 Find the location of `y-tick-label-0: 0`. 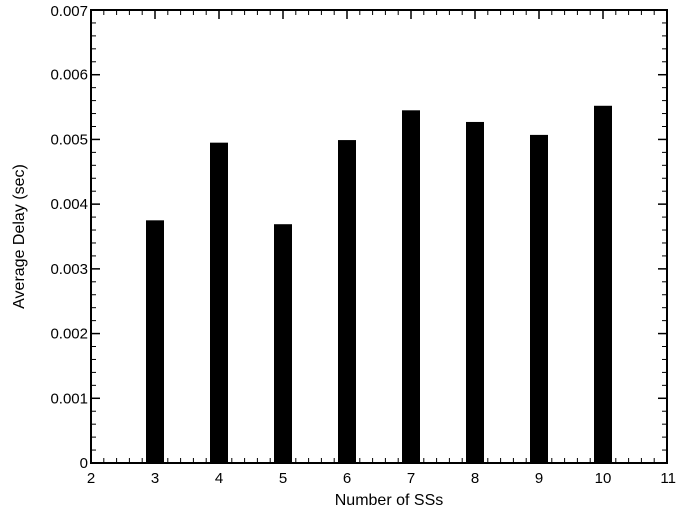

y-tick-label-0: 0 is located at coordinates (84, 463).